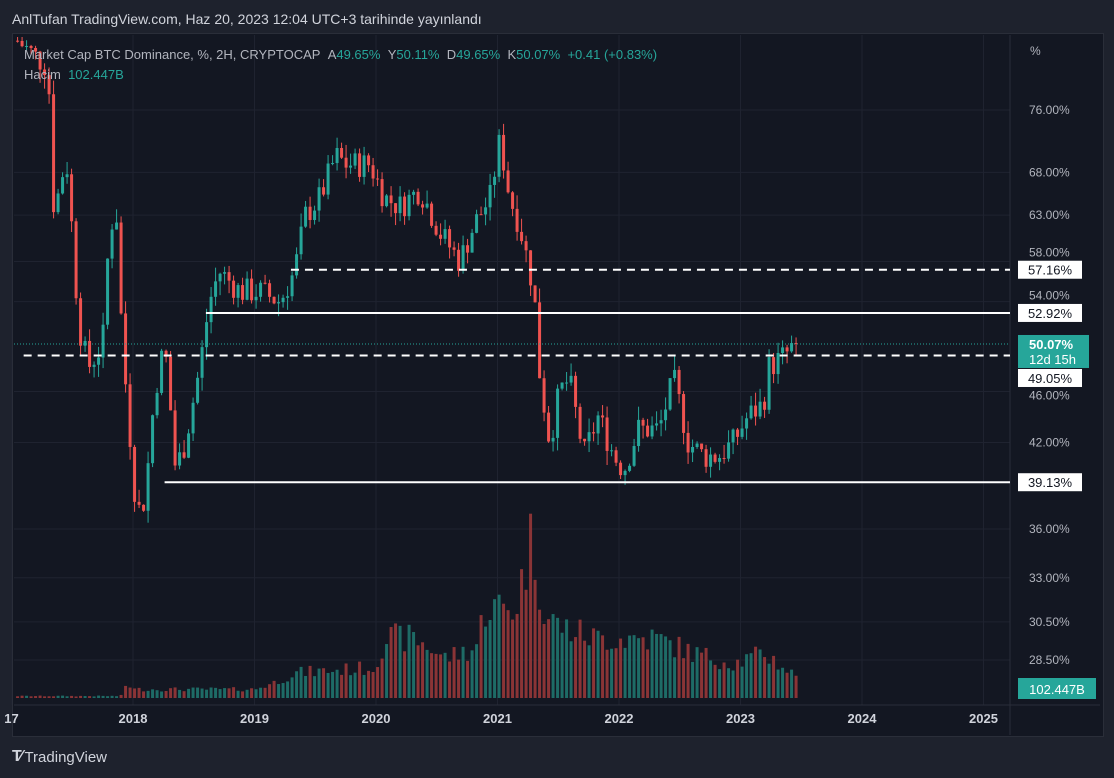 This screenshot has height=778, width=1114. Describe the element at coordinates (1049, 253) in the screenshot. I see `y-tick-label: 58.00%` at that location.